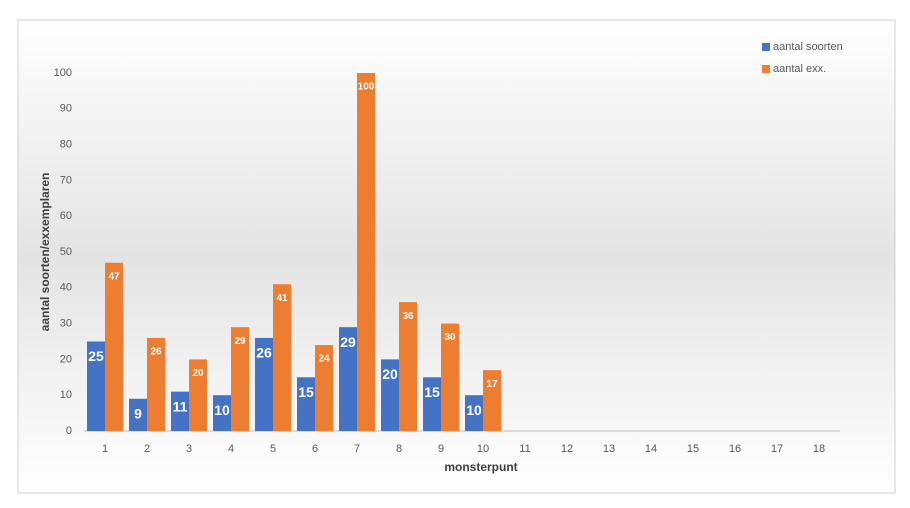  I want to click on data-label: 25, so click(96, 356).